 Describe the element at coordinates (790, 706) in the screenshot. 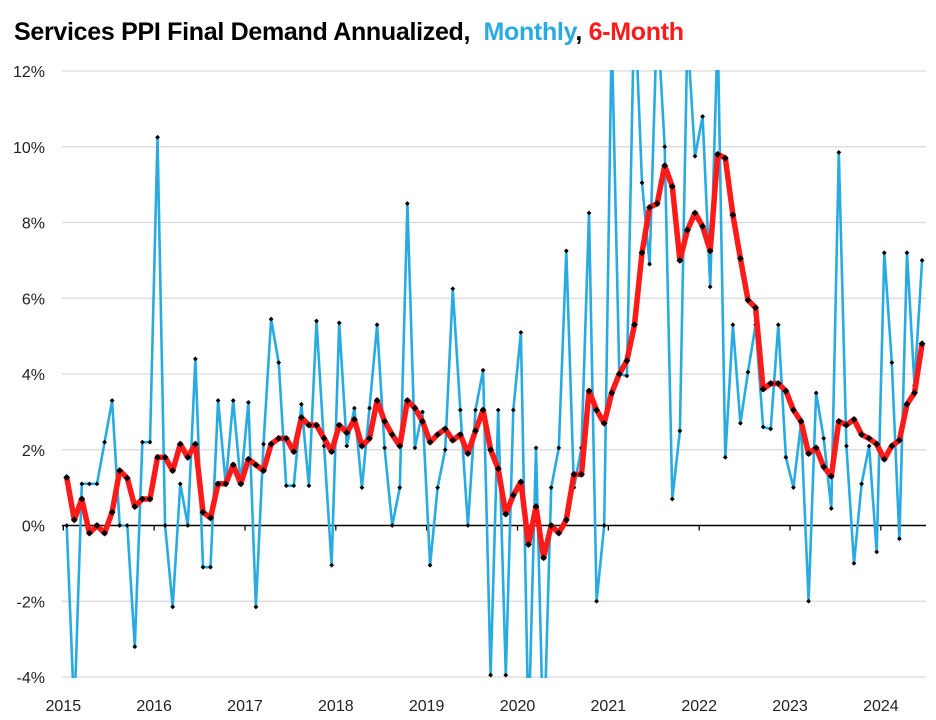

I see `x-tick-label: 2023` at that location.